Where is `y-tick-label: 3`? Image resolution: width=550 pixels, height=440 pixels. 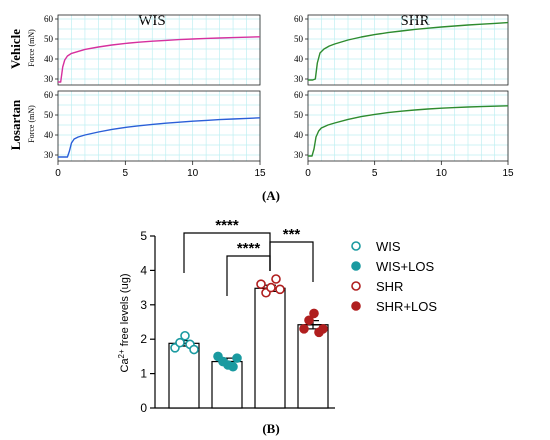
y-tick-label: 3 is located at coordinates (143, 305).